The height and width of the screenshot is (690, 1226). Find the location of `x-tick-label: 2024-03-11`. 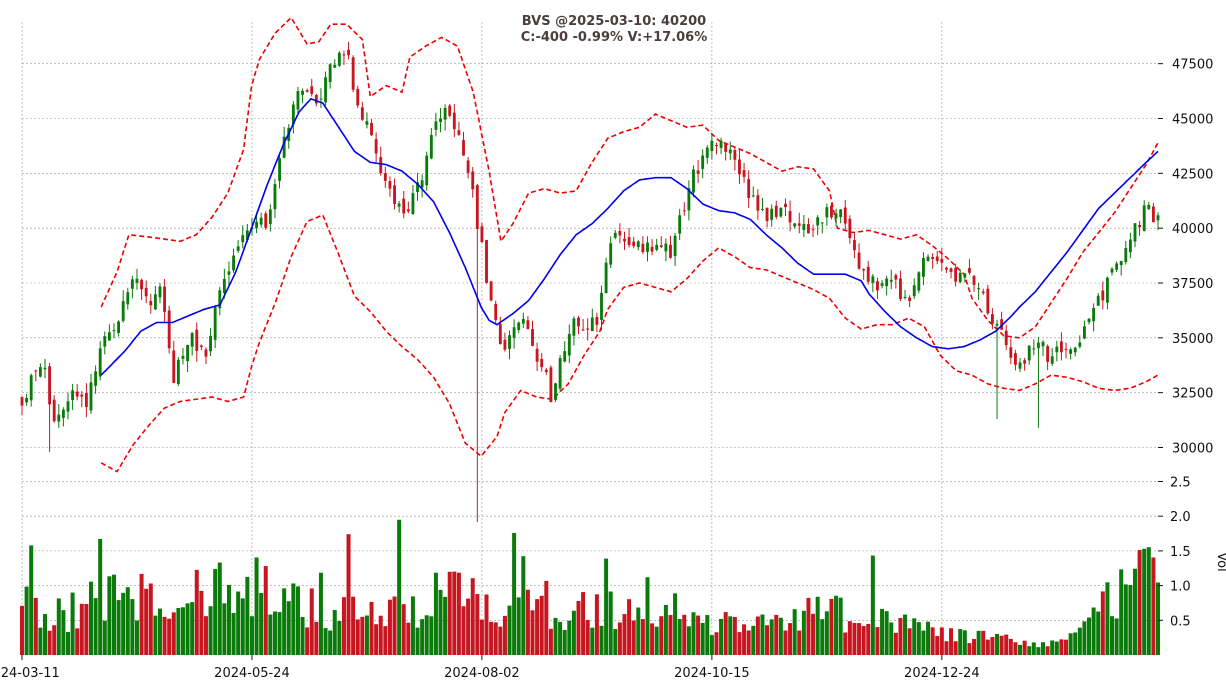

x-tick-label: 2024-03-11 is located at coordinates (30, 673).